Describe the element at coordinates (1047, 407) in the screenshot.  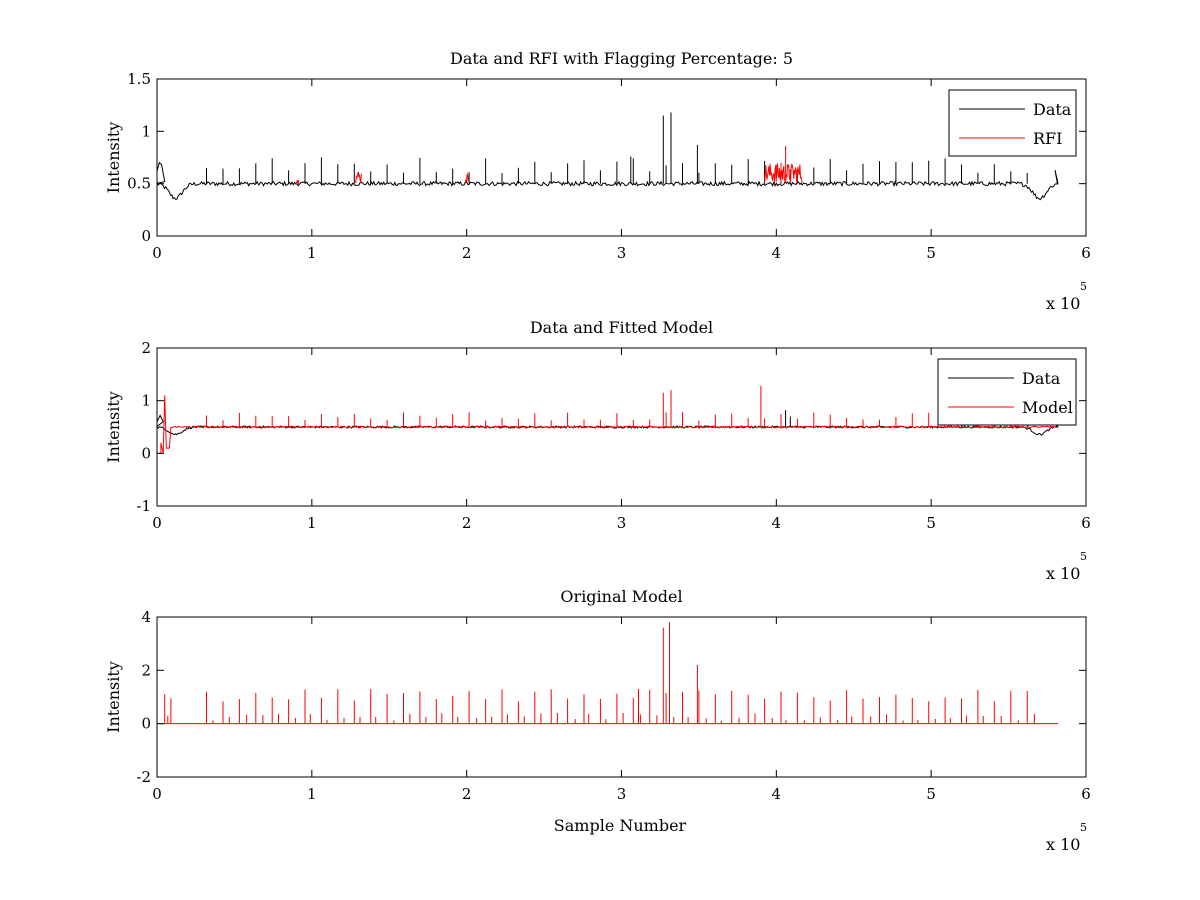
I see `legend-entry-label: Model` at that location.